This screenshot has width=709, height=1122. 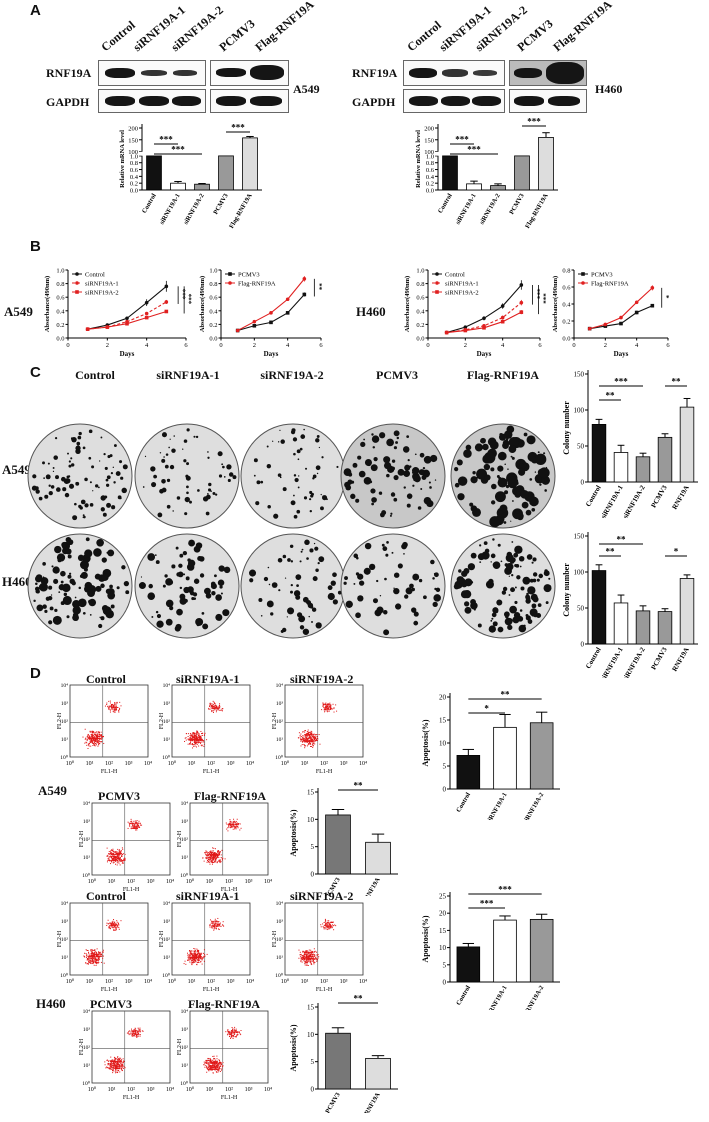 What do you see at coordinates (211, 990) in the screenshot?
I see `facs-x-label: FL1-H` at bounding box center [211, 990].